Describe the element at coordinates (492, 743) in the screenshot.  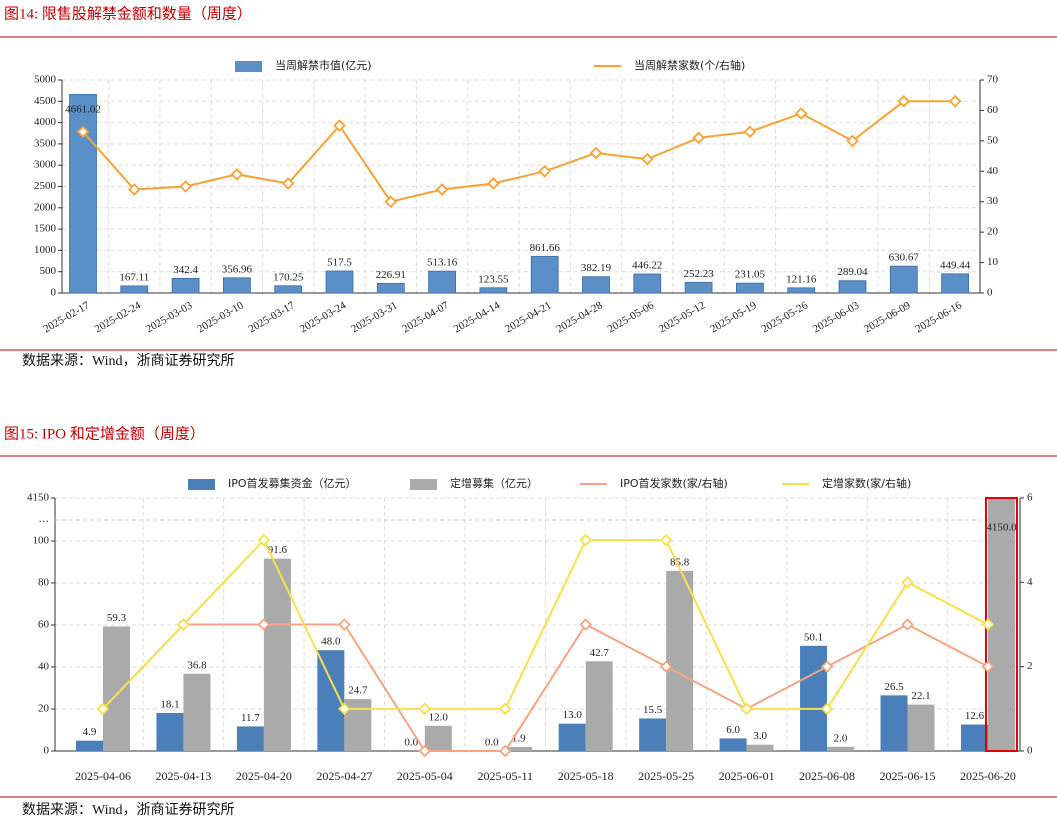
I see `data-label: 0.0` at that location.